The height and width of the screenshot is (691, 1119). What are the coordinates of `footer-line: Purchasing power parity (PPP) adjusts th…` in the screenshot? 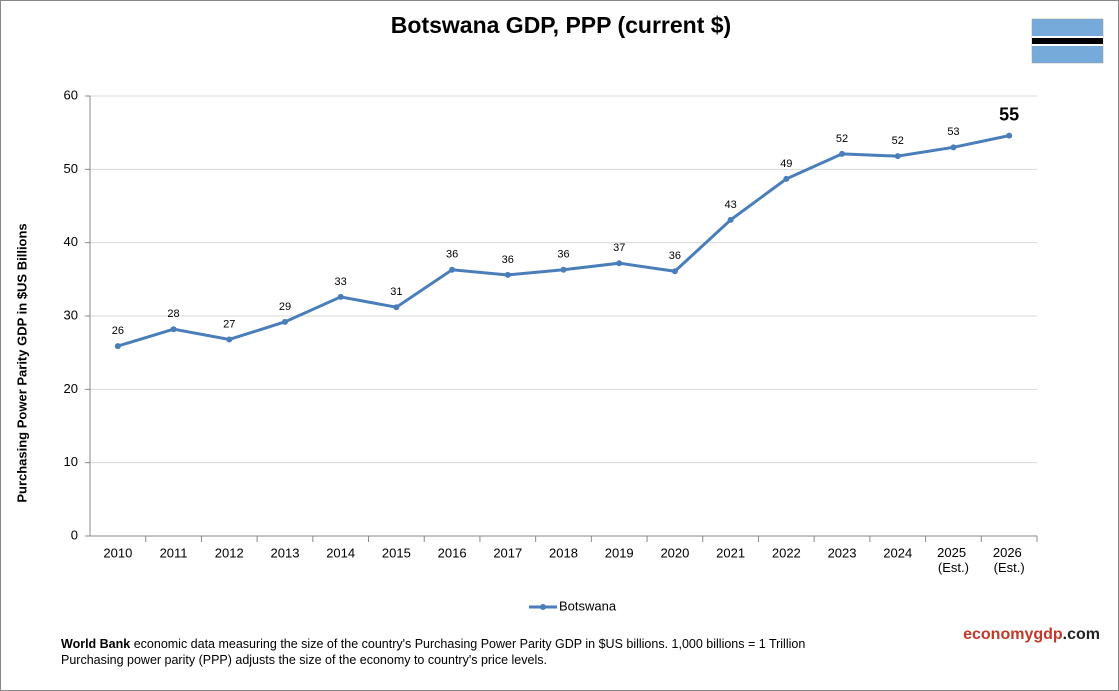 It's located at (304, 660).